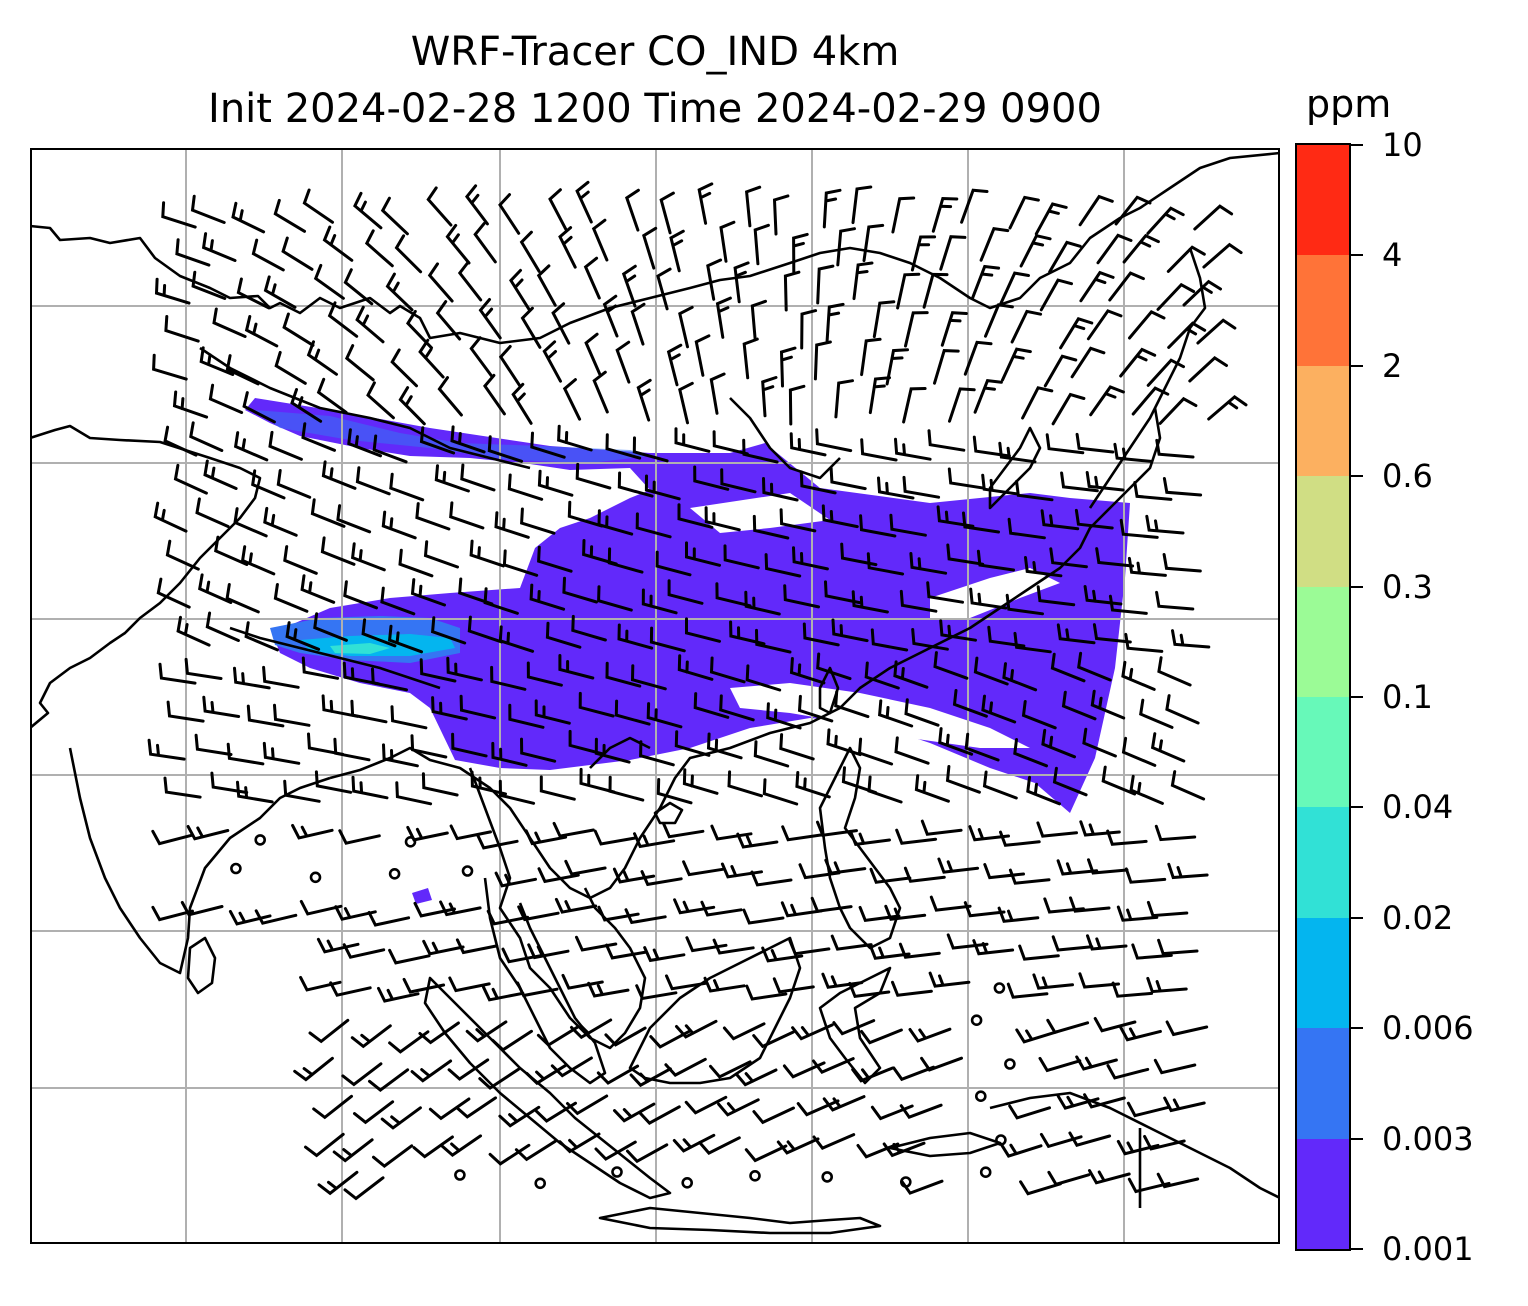  I want to click on coast-borneo, so click(715, 1010).